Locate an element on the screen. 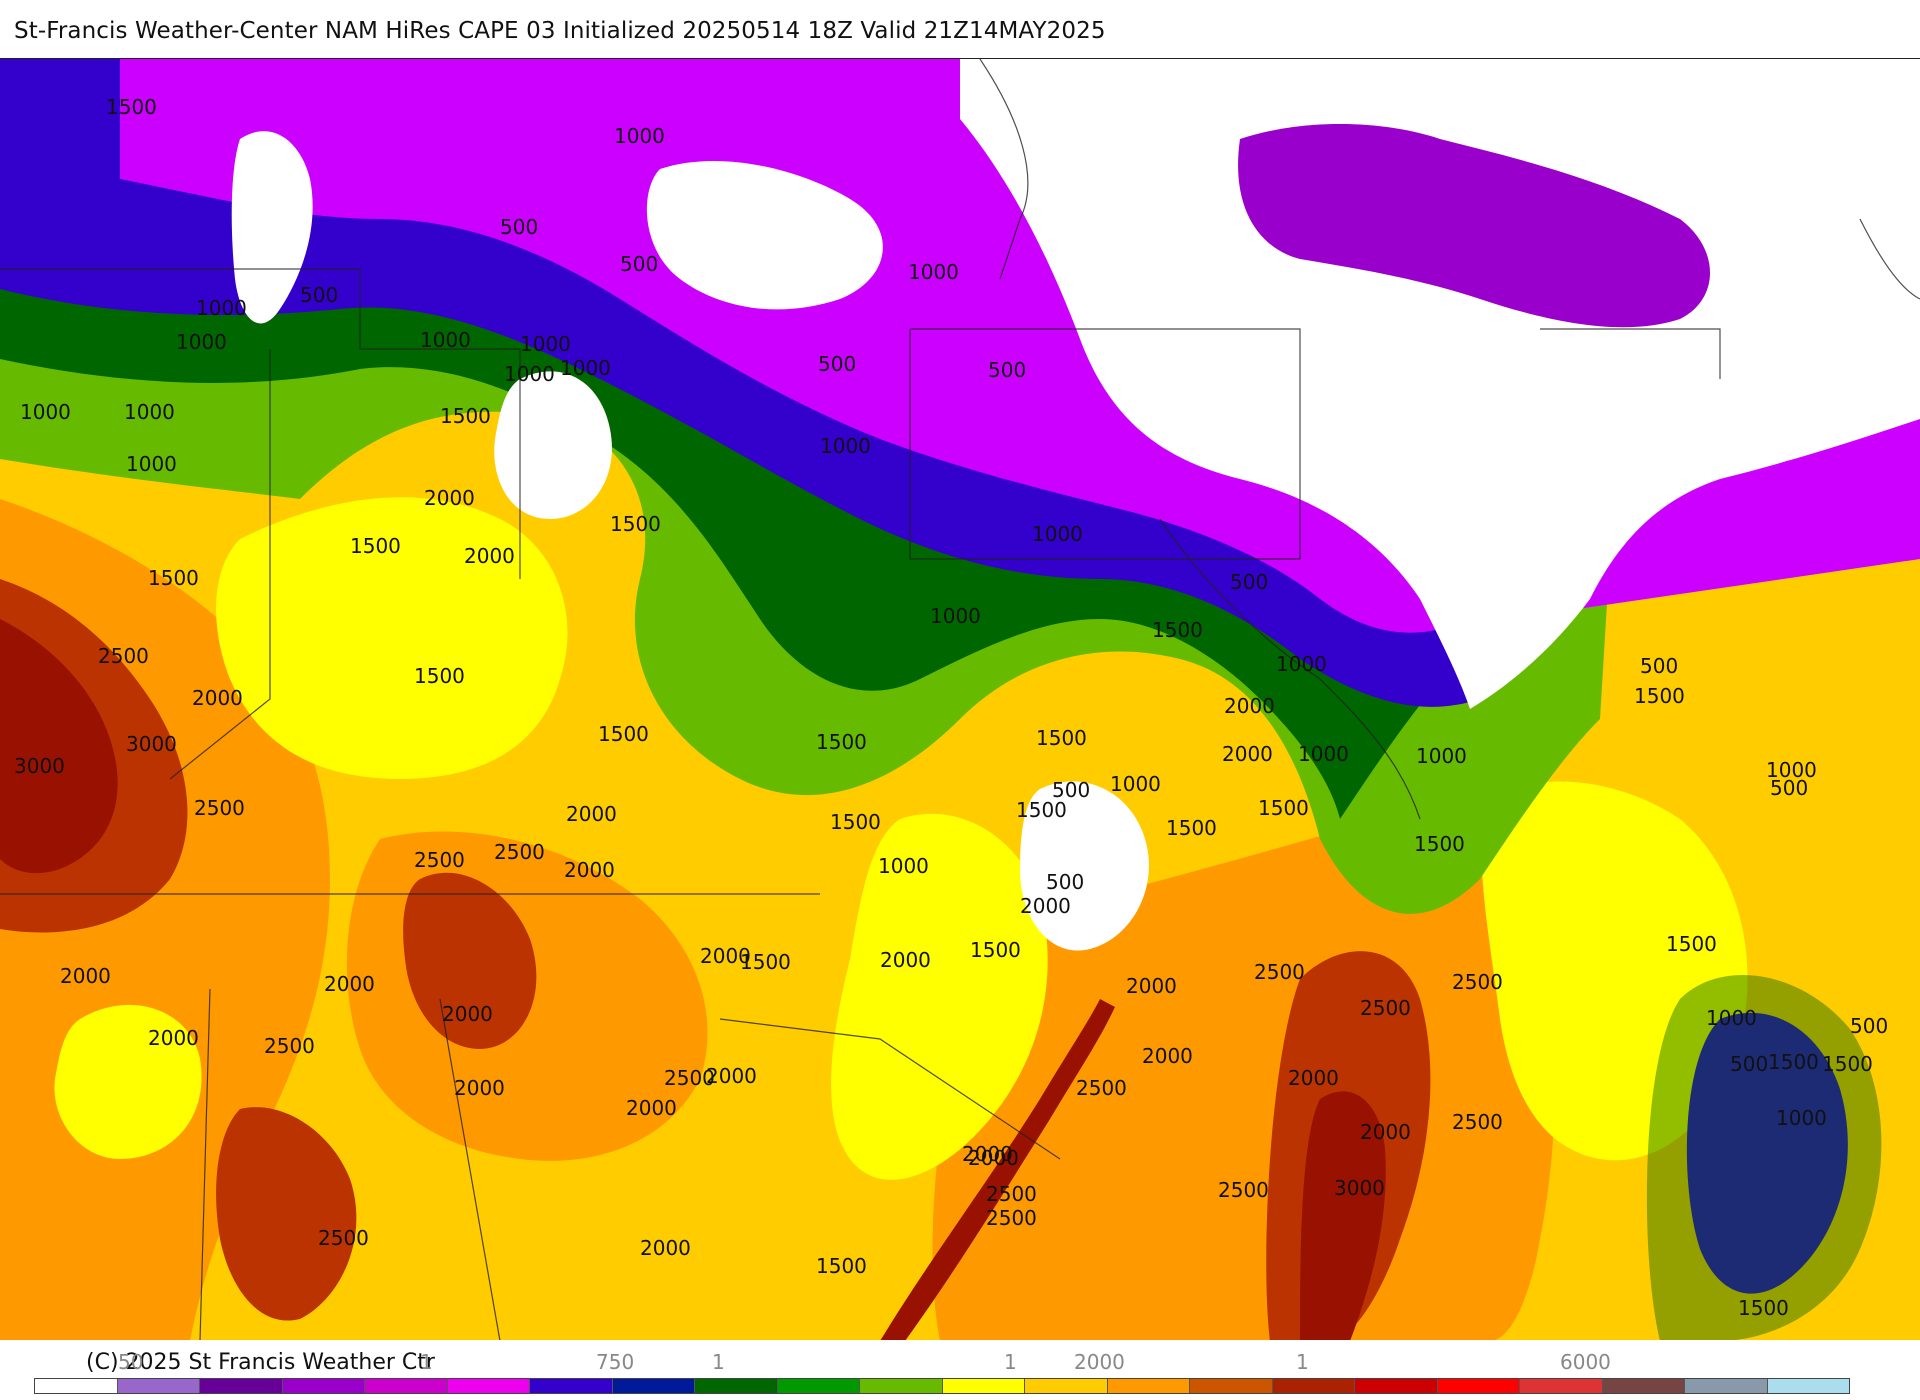  cape-blue-ocean-storm is located at coordinates (1767, 1153).